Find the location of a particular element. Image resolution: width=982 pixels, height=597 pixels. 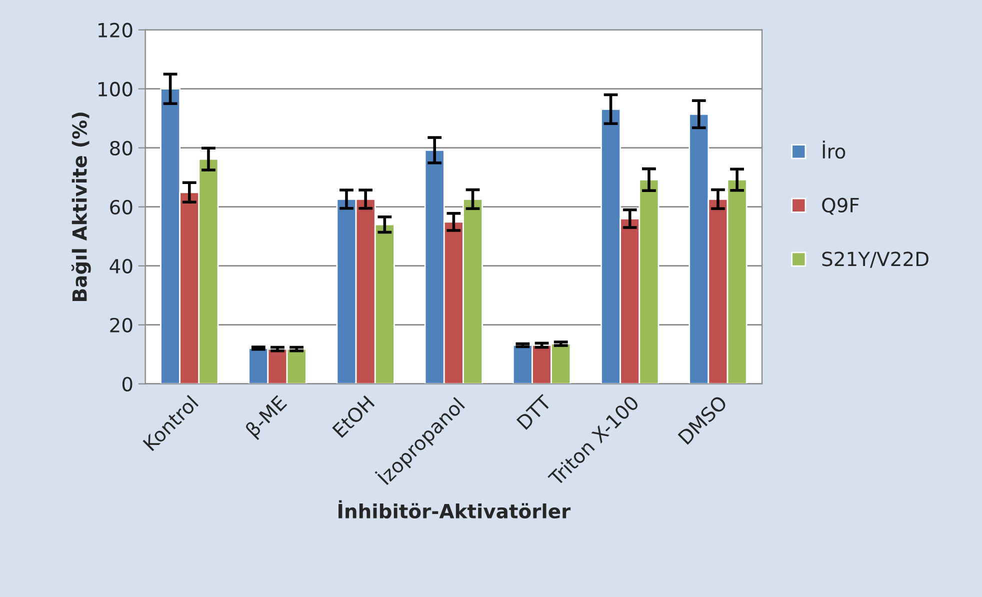

y-tick-label: 80 is located at coordinates (121, 148).